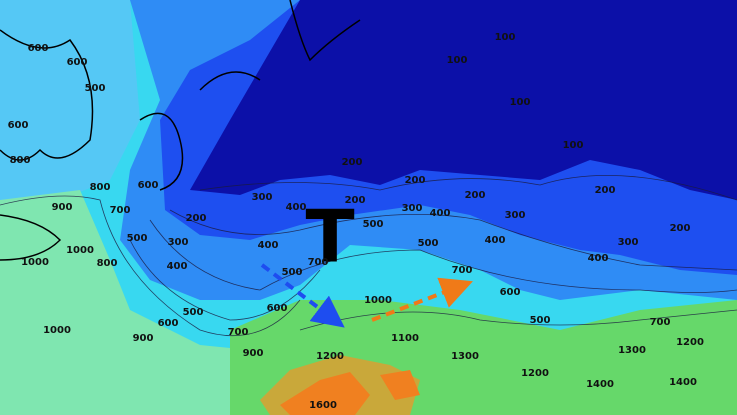 The width and height of the screenshot is (737, 415). I want to click on contour-label: 1600, so click(323, 405).